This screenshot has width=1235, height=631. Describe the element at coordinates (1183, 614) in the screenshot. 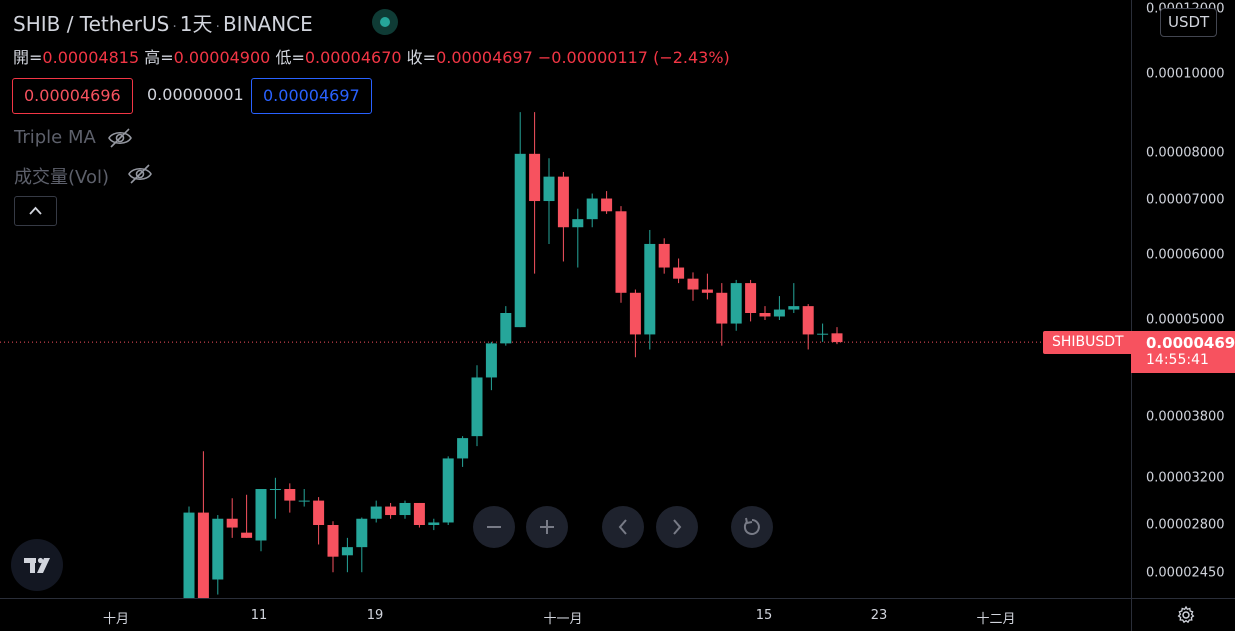

I see `chart-settings-corner` at that location.